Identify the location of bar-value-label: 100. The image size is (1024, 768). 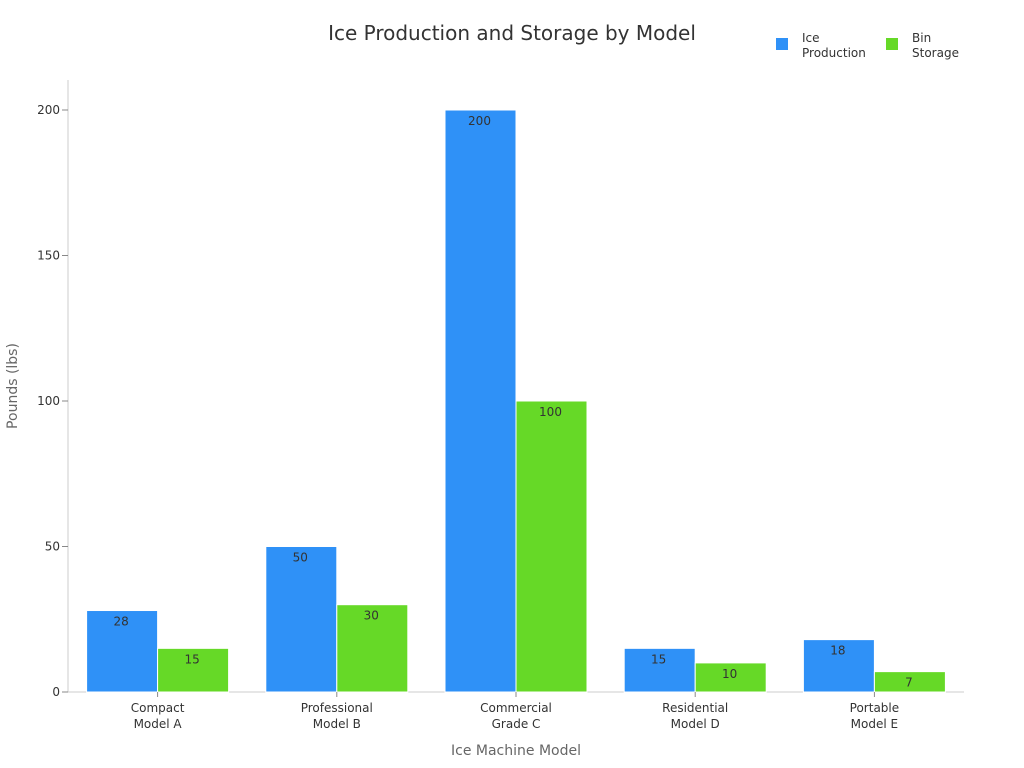
(550, 412).